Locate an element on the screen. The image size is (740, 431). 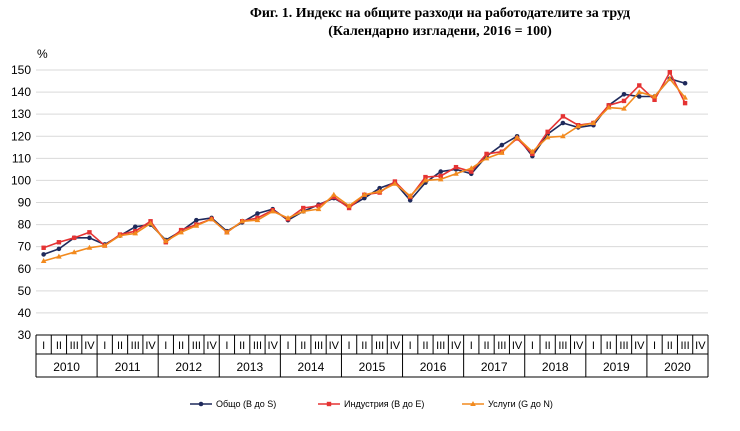
y-tick-label: 150 is located at coordinates (21, 70).